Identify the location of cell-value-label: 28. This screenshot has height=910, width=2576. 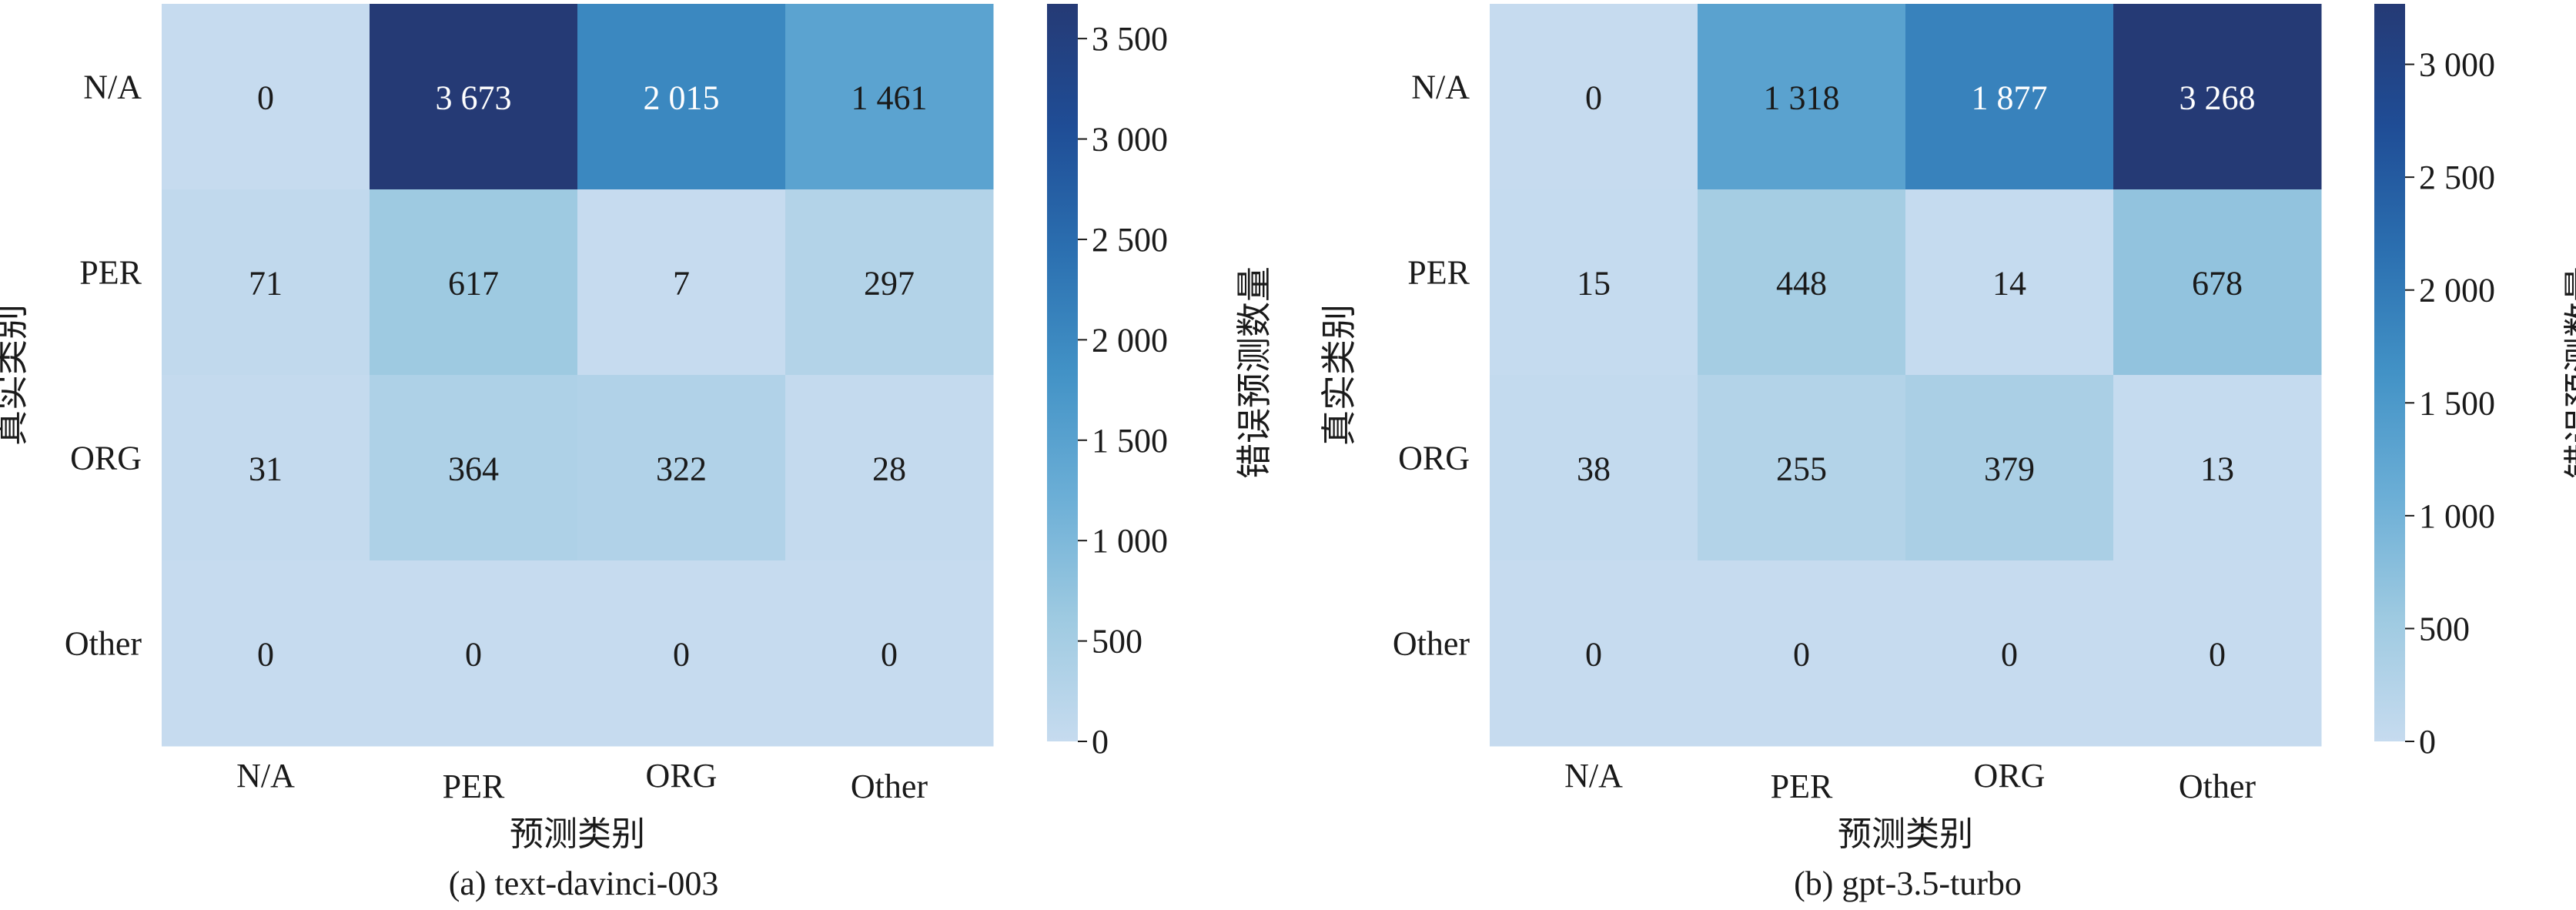
(889, 469).